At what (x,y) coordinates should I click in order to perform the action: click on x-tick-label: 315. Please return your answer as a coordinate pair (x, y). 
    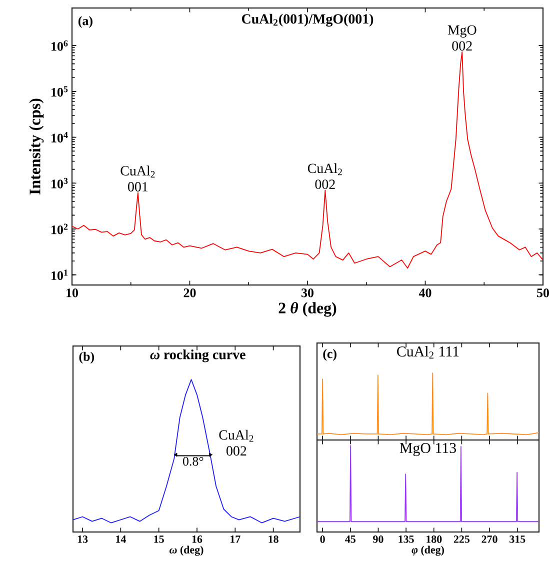
    Looking at the image, I should click on (518, 539).